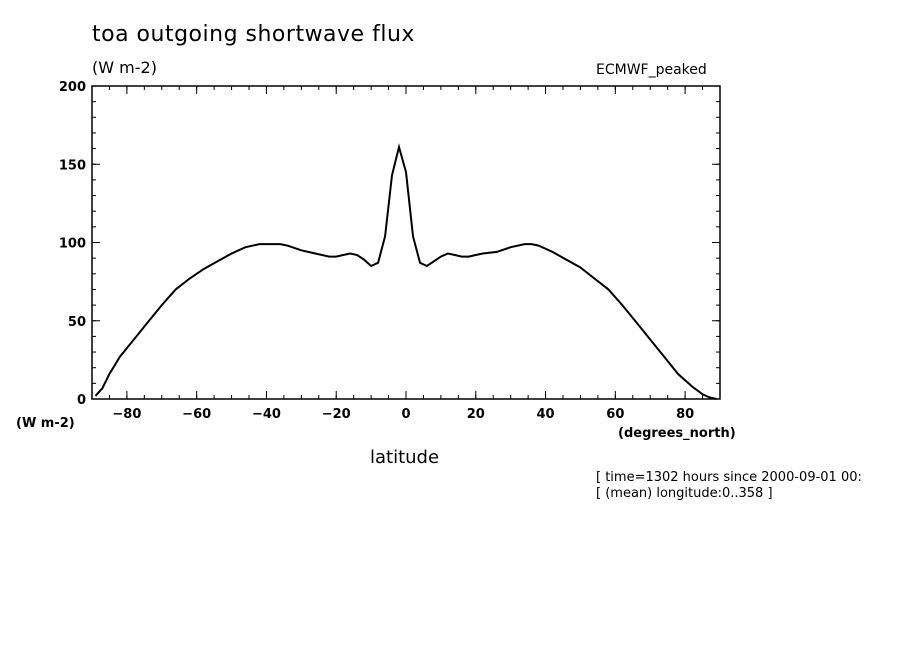  Describe the element at coordinates (72, 244) in the screenshot. I see `y-tick-label: 100` at that location.